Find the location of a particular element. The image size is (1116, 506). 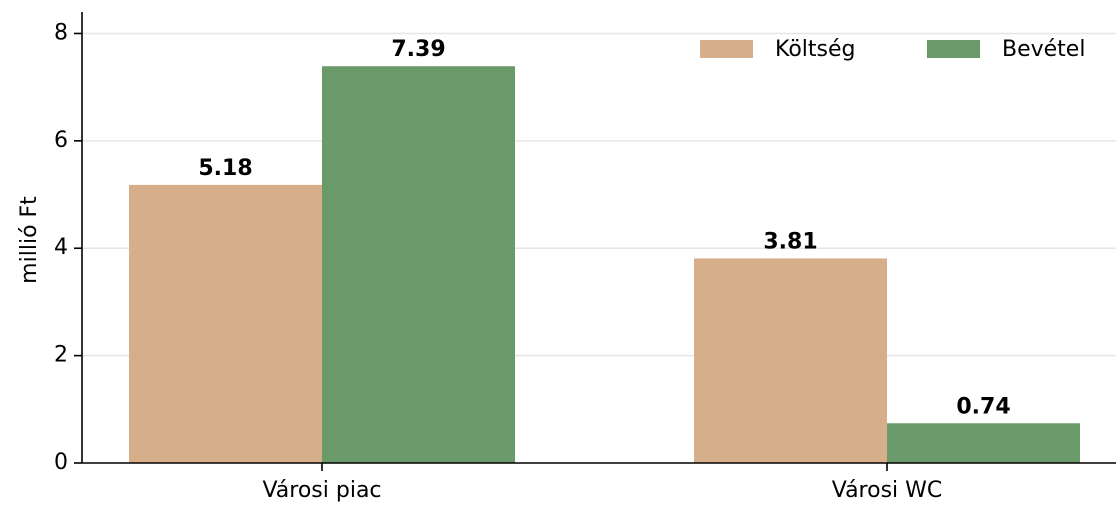

x-tick-label: Városi piac is located at coordinates (321, 490).